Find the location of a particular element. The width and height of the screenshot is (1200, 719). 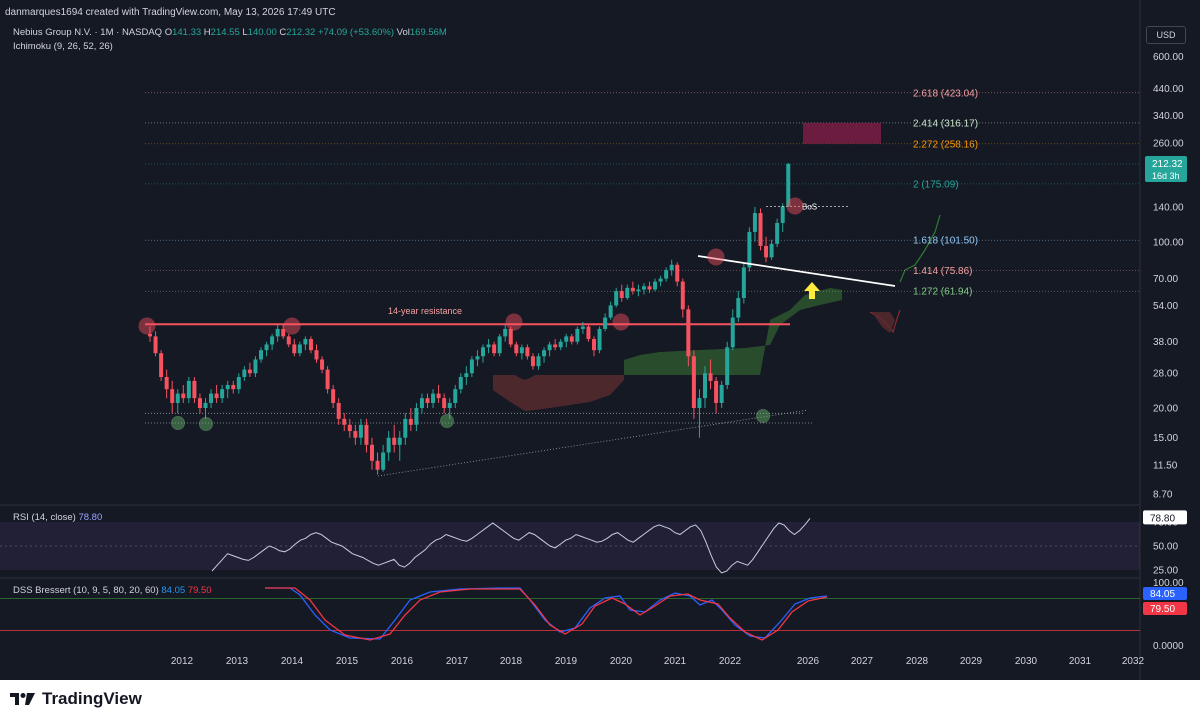

last-price-value: 212.32 is located at coordinates (1167, 164).